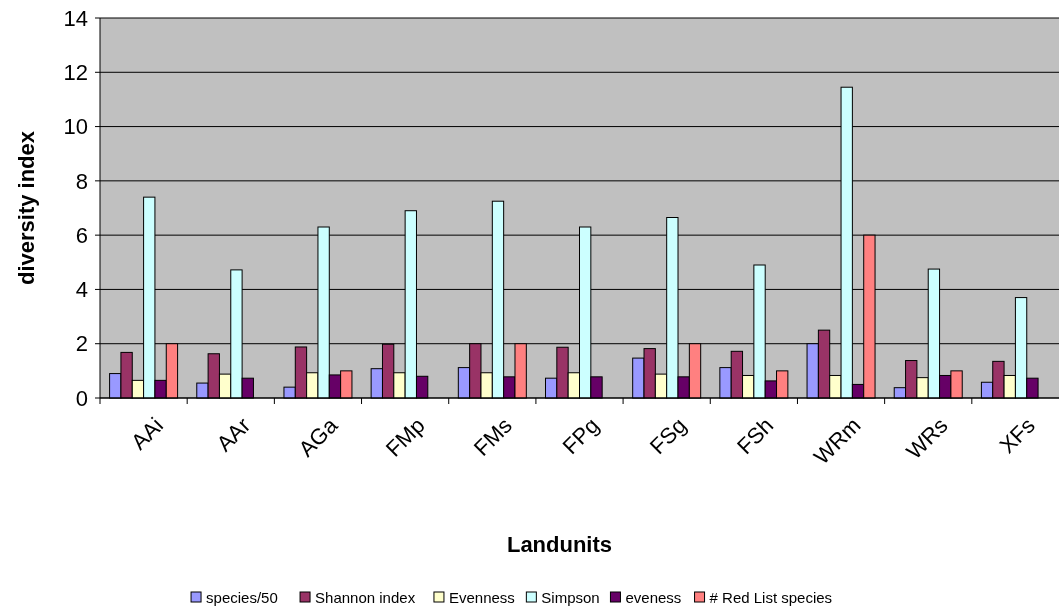  Describe the element at coordinates (75, 127) in the screenshot. I see `y-tick-label: 10` at that location.